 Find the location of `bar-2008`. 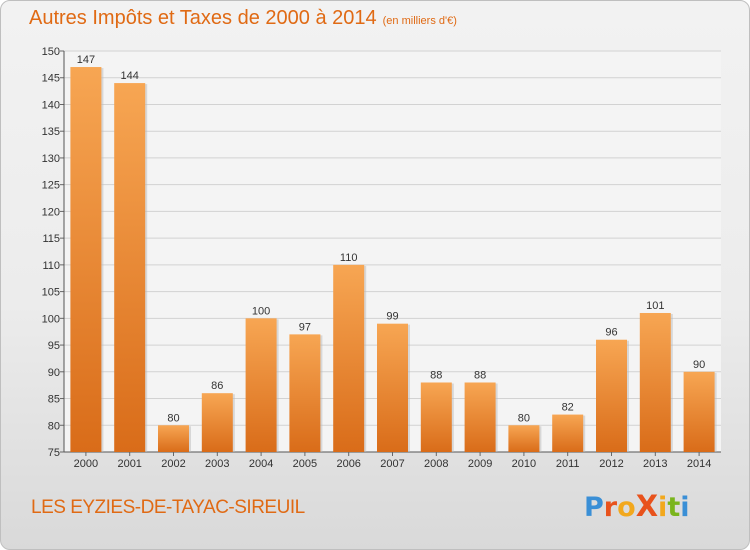

bar-2008 is located at coordinates (436, 417).